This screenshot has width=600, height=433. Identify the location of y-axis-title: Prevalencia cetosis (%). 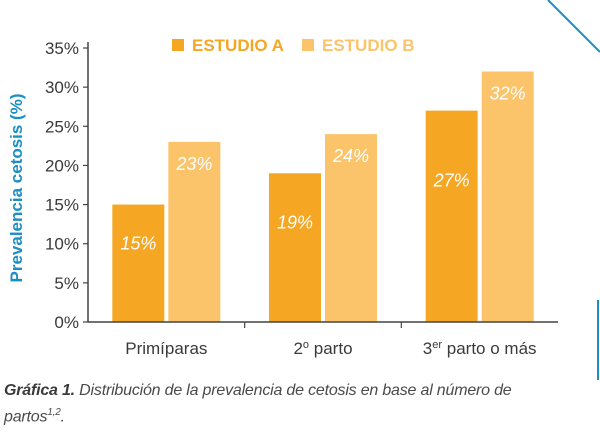
(16, 188).